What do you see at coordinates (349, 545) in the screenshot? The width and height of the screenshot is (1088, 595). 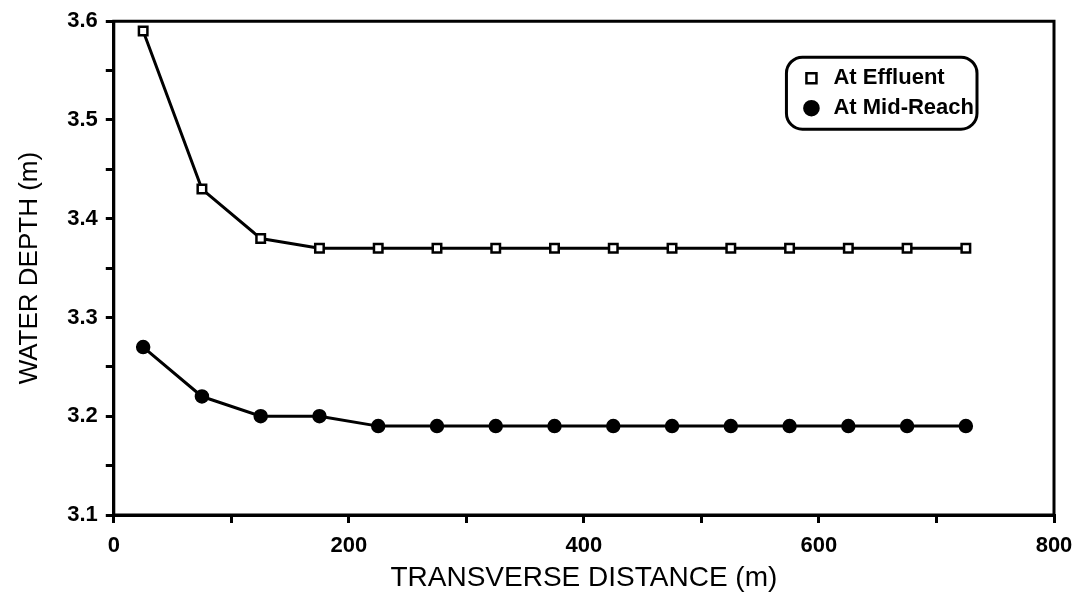 I see `x-tick-label: 200` at bounding box center [349, 545].